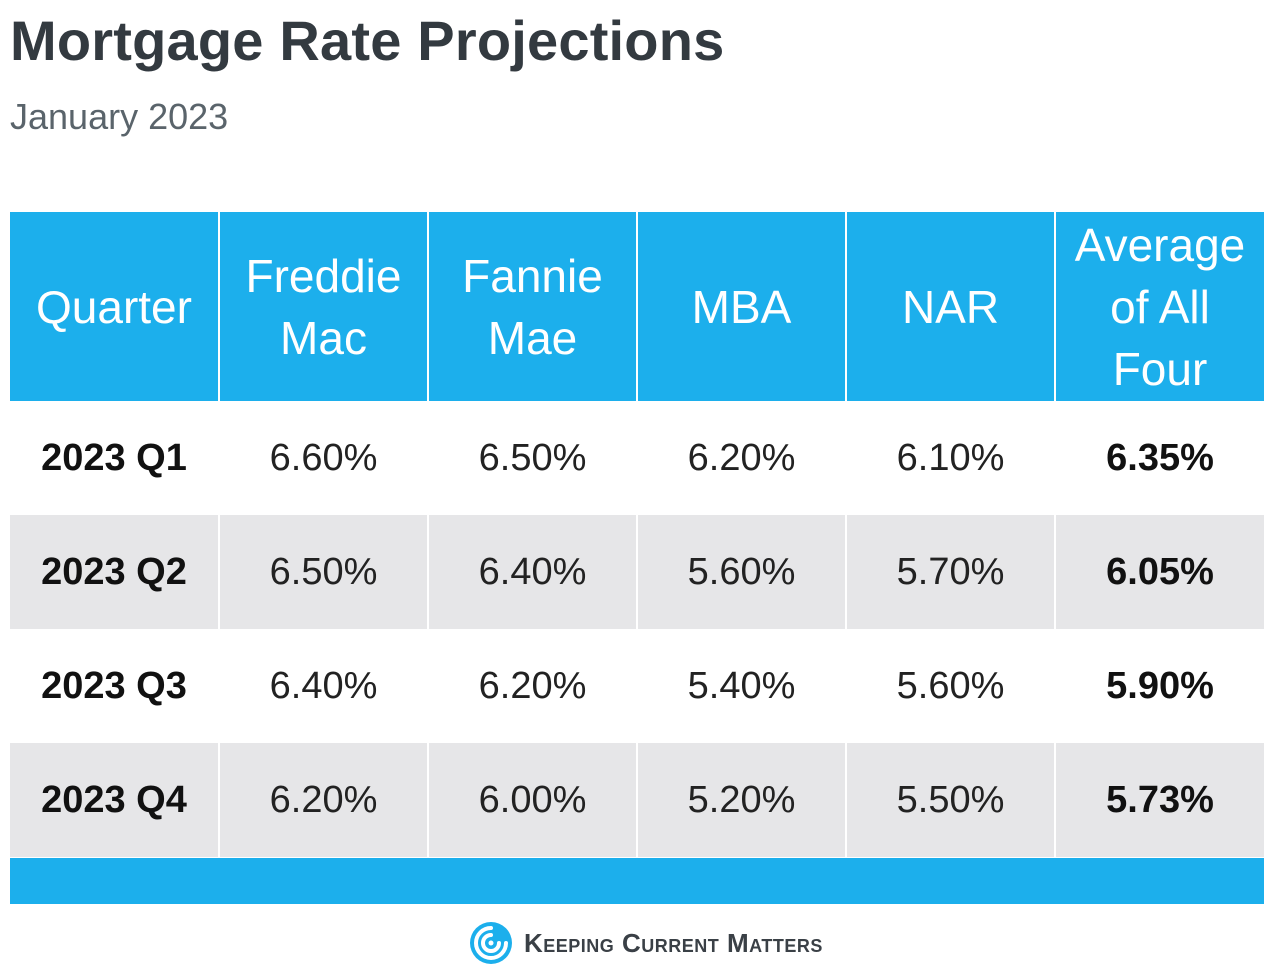  What do you see at coordinates (115, 800) in the screenshot?
I see `cell-quarter: 2023 Q4` at bounding box center [115, 800].